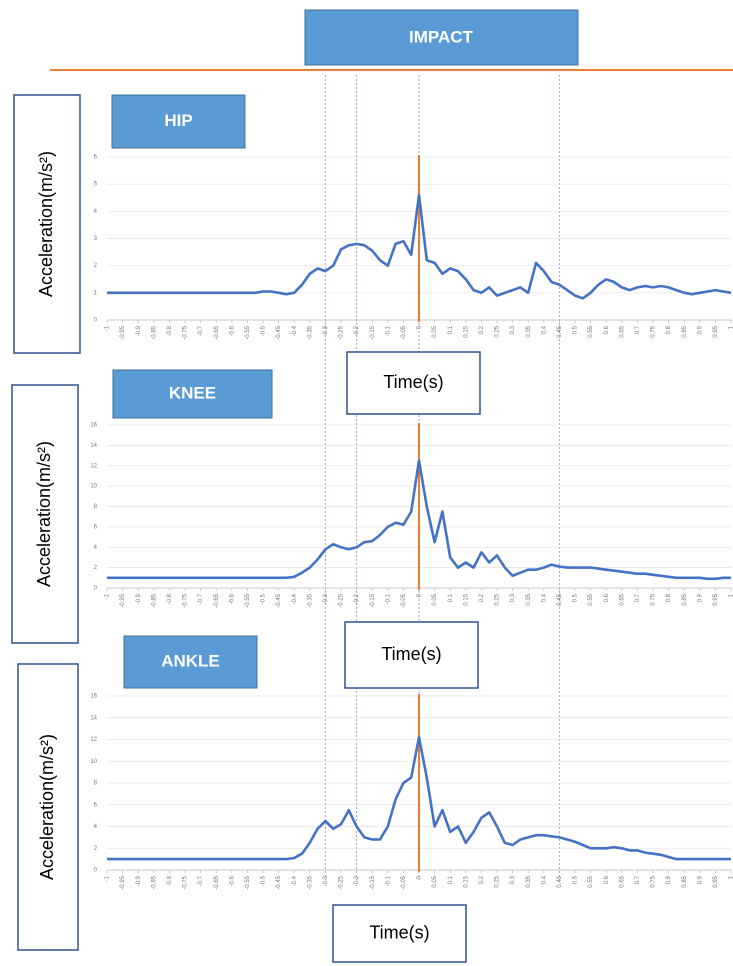  Describe the element at coordinates (622, 331) in the screenshot. I see `x-tick-label: 0.65` at that location.